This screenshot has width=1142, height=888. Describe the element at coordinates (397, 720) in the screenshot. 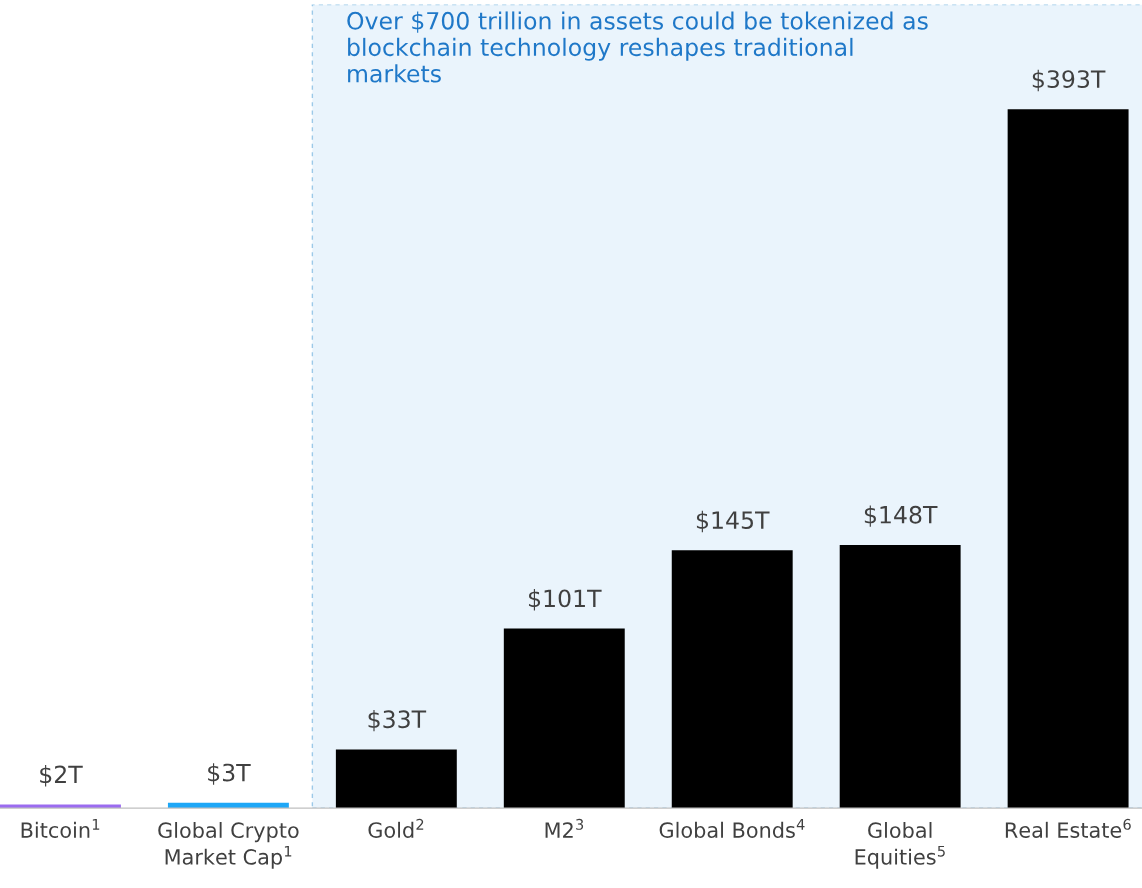

I see `data-label: $33T` at that location.